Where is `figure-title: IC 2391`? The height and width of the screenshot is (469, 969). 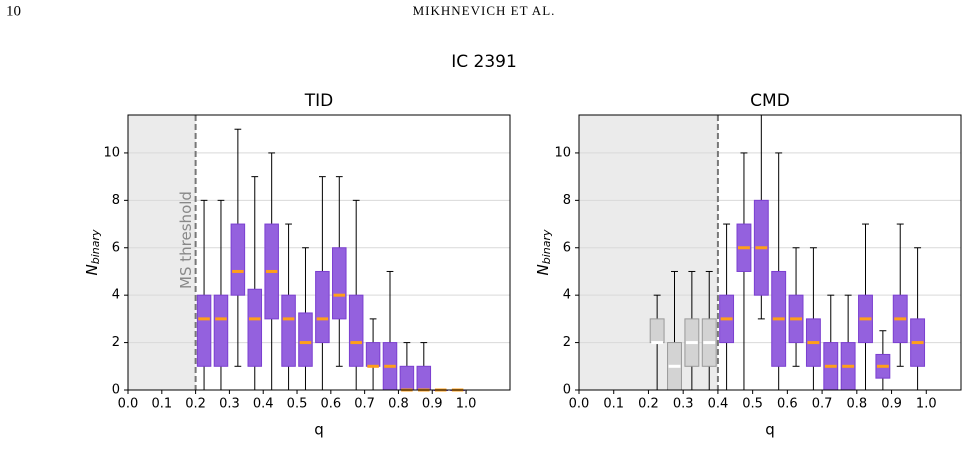
figure-title: IC 2391 is located at coordinates (484, 62).